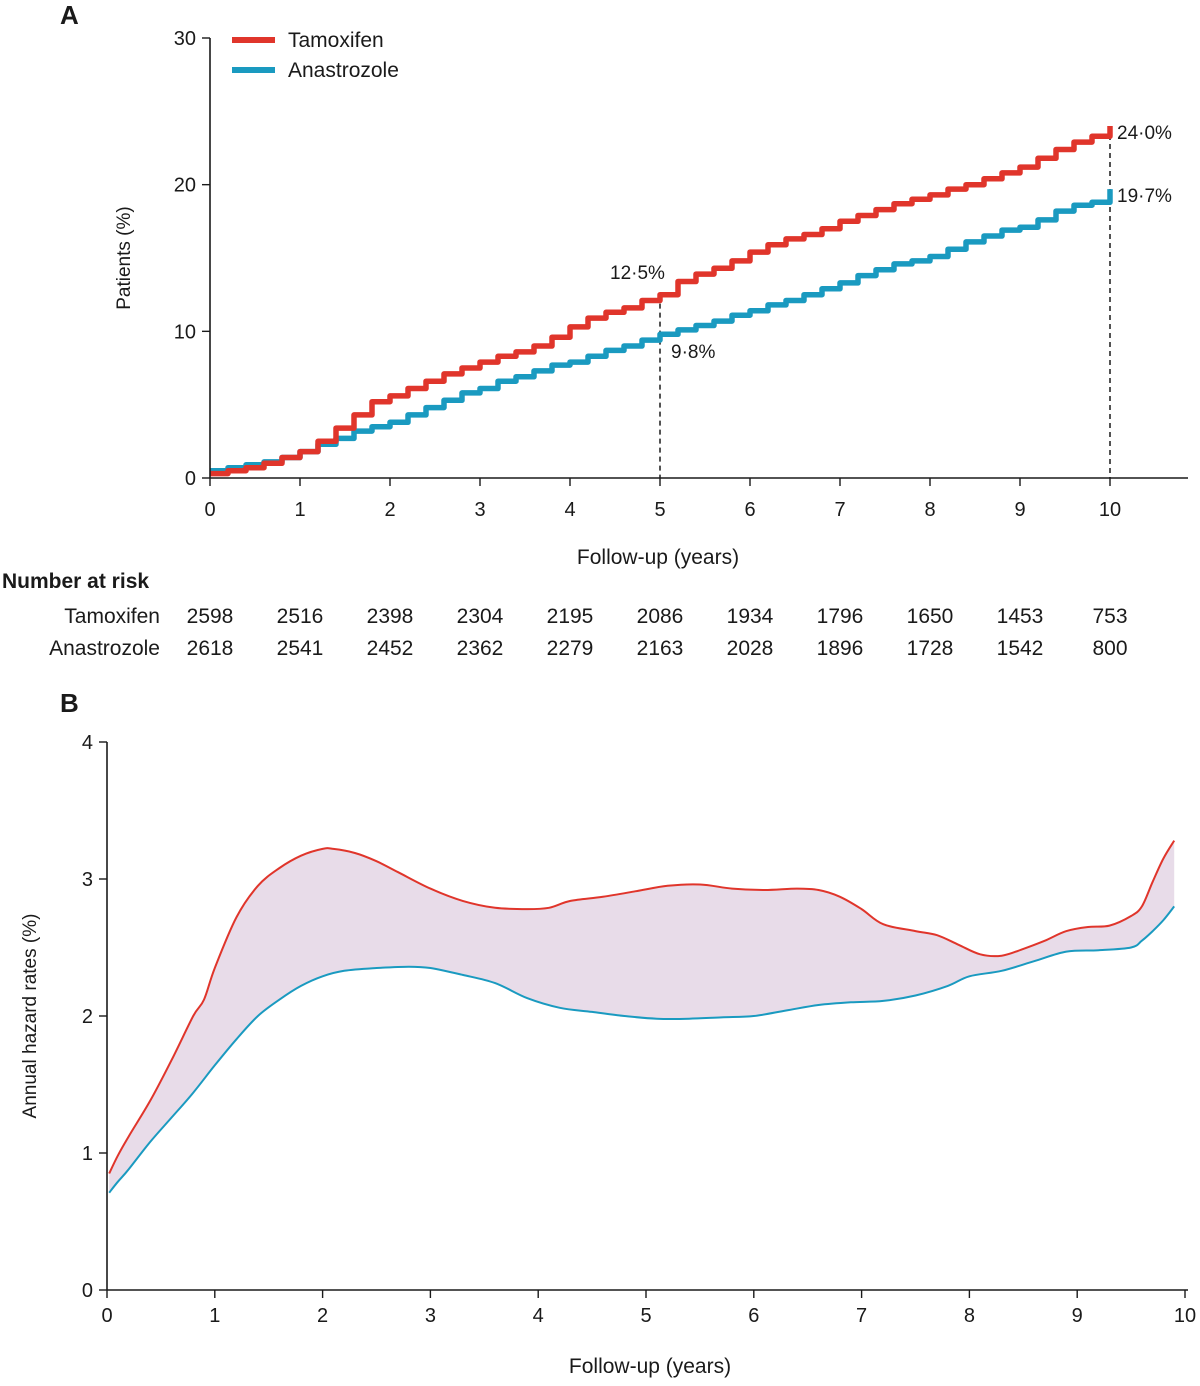 The height and width of the screenshot is (1386, 1200). What do you see at coordinates (30, 1016) in the screenshot?
I see `panel-b-y-axis-label: Annual hazard rates (%)` at bounding box center [30, 1016].